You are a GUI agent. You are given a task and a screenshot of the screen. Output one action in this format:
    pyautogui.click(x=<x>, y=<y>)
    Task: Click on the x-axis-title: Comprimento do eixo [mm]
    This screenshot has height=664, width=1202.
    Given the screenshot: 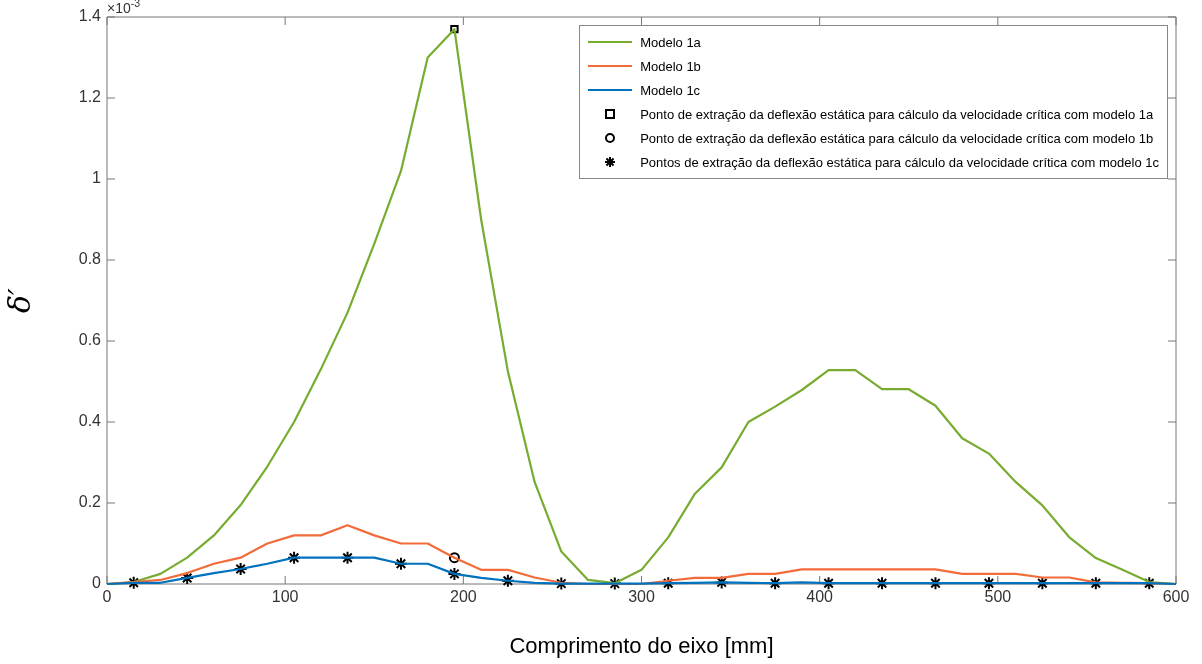 What is the action you would take?
    pyautogui.click(x=641, y=645)
    